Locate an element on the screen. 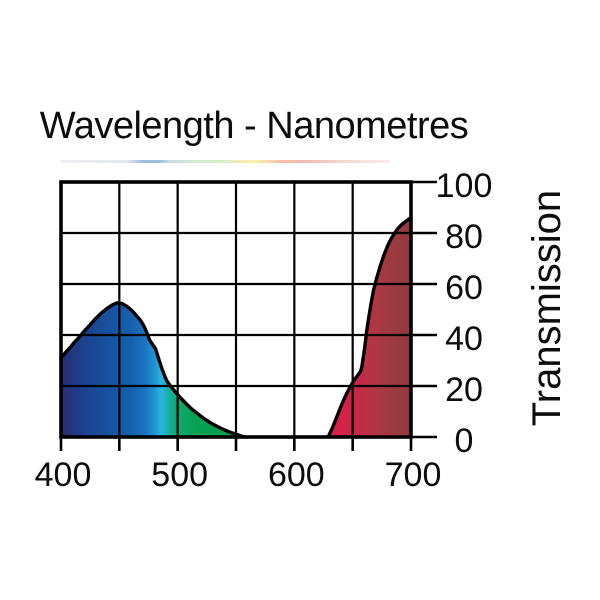 This screenshot has width=600, height=600. chart-title: Wavelength - Nanometres is located at coordinates (254, 126).